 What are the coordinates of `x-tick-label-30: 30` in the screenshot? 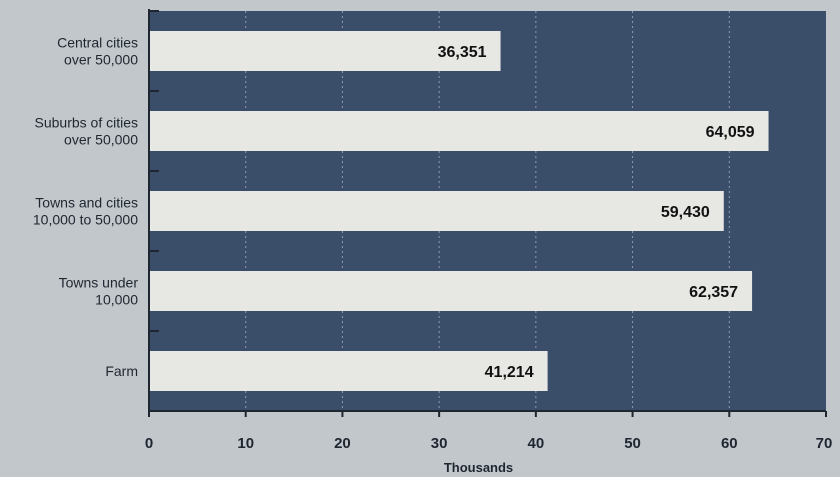 It's located at (439, 443).